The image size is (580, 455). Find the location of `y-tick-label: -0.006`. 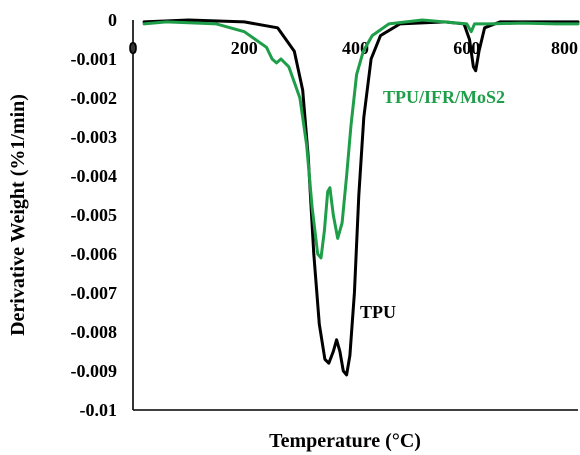

y-tick-label: -0.006 is located at coordinates (94, 254).